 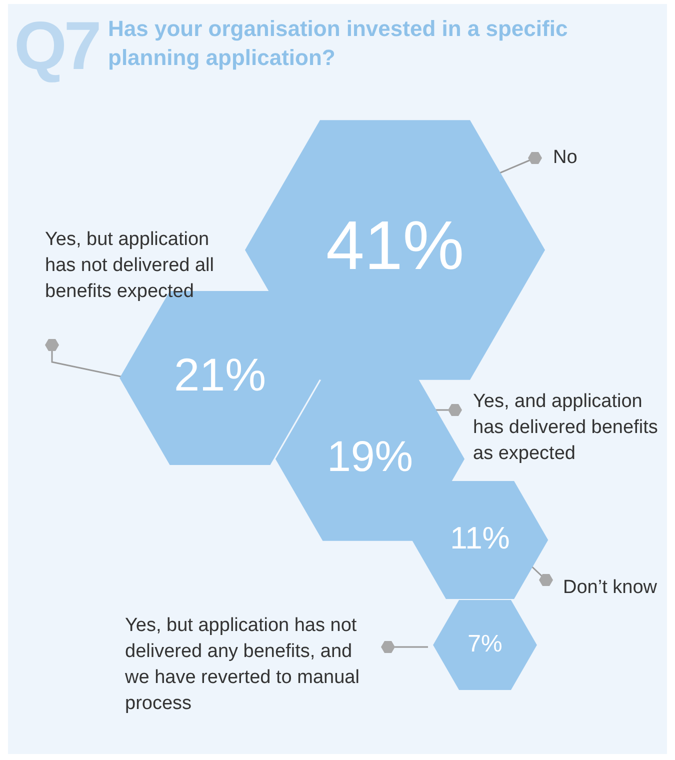 I want to click on category-label: Yes, but application has not delivered all benefits expected, so click(x=129, y=265).